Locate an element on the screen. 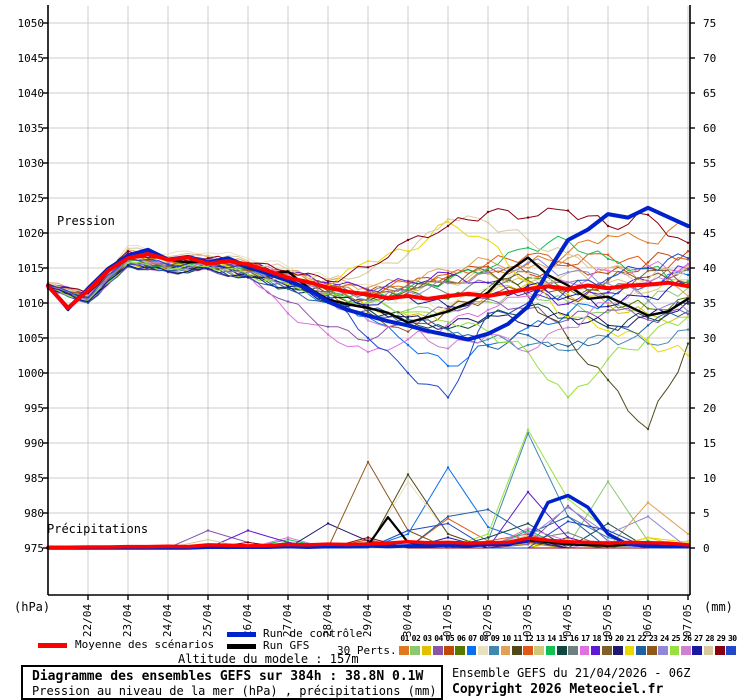 This screenshot has height=700, width=740. mean-line-swatch is located at coordinates (52, 645).